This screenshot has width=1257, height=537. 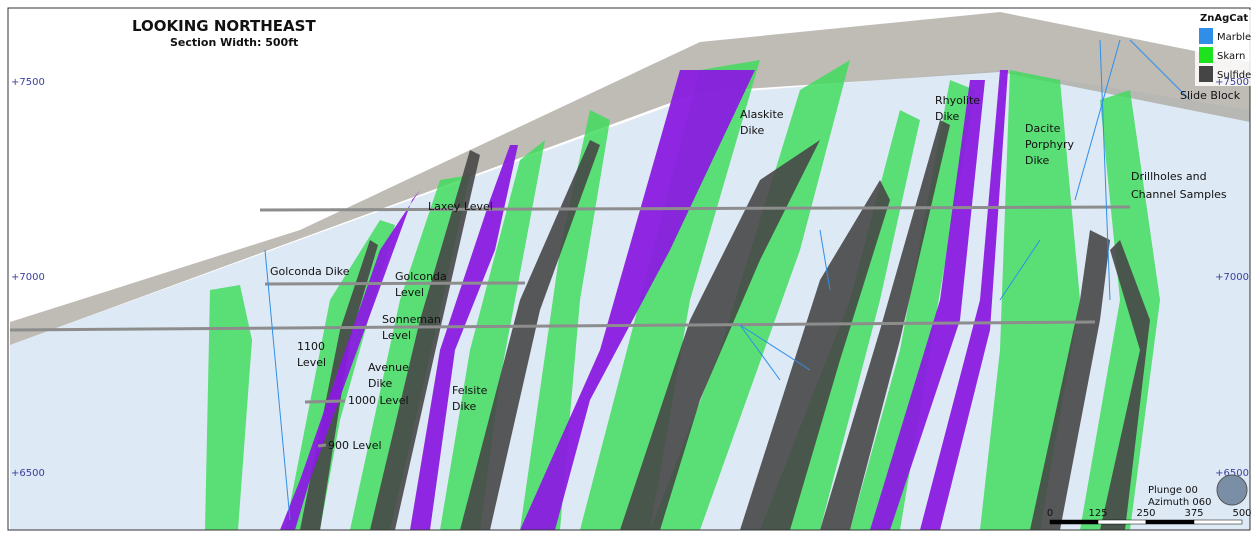 I want to click on annotation: Felsite, so click(x=470, y=390).